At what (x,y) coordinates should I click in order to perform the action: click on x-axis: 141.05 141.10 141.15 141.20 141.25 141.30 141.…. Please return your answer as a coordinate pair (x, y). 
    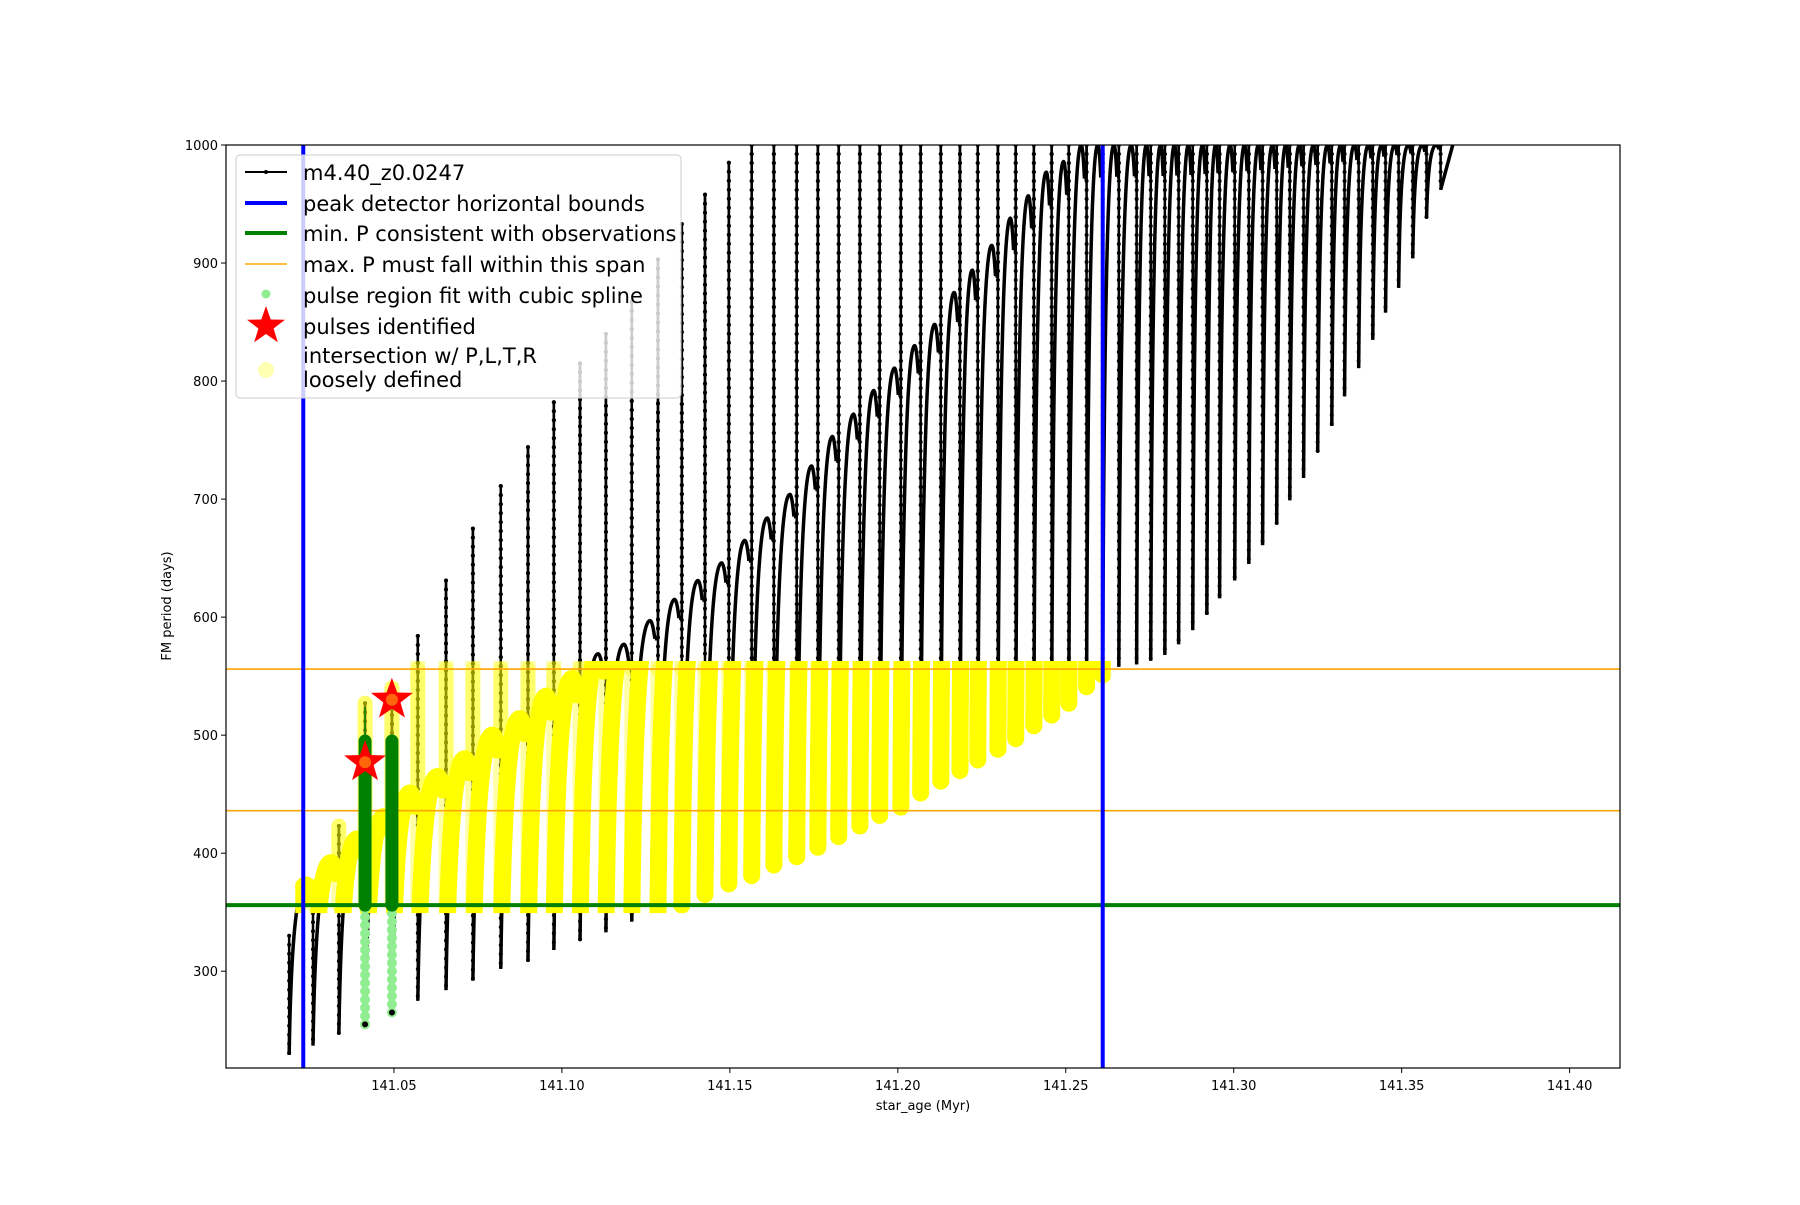
    Looking at the image, I should click on (981, 1081).